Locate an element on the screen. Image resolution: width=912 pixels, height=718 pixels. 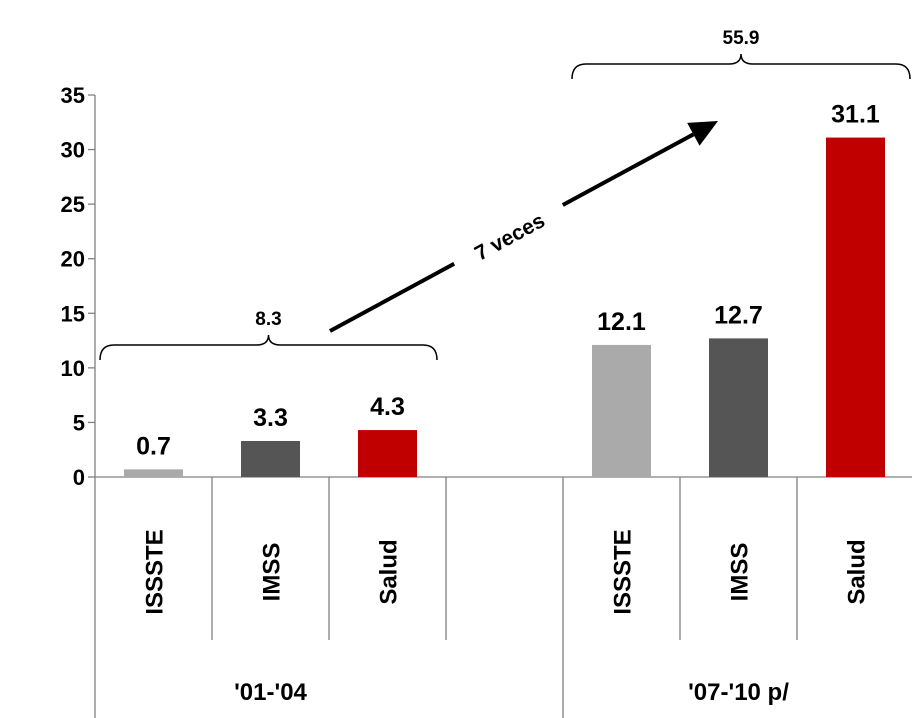
arrow-annotation-label: 7 veces is located at coordinates (510, 237).